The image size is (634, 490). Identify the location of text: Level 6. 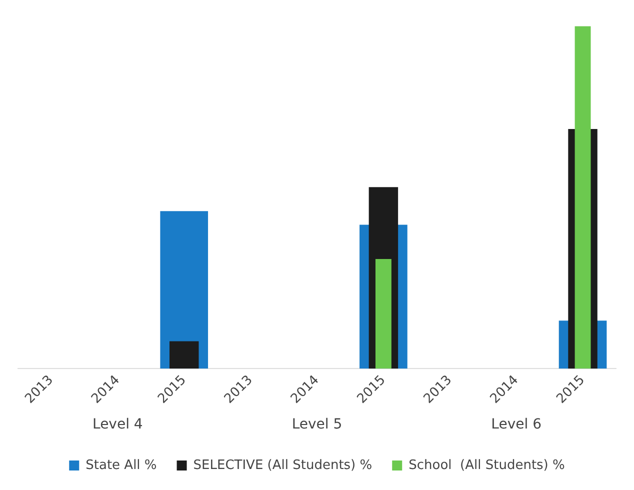
(516, 424).